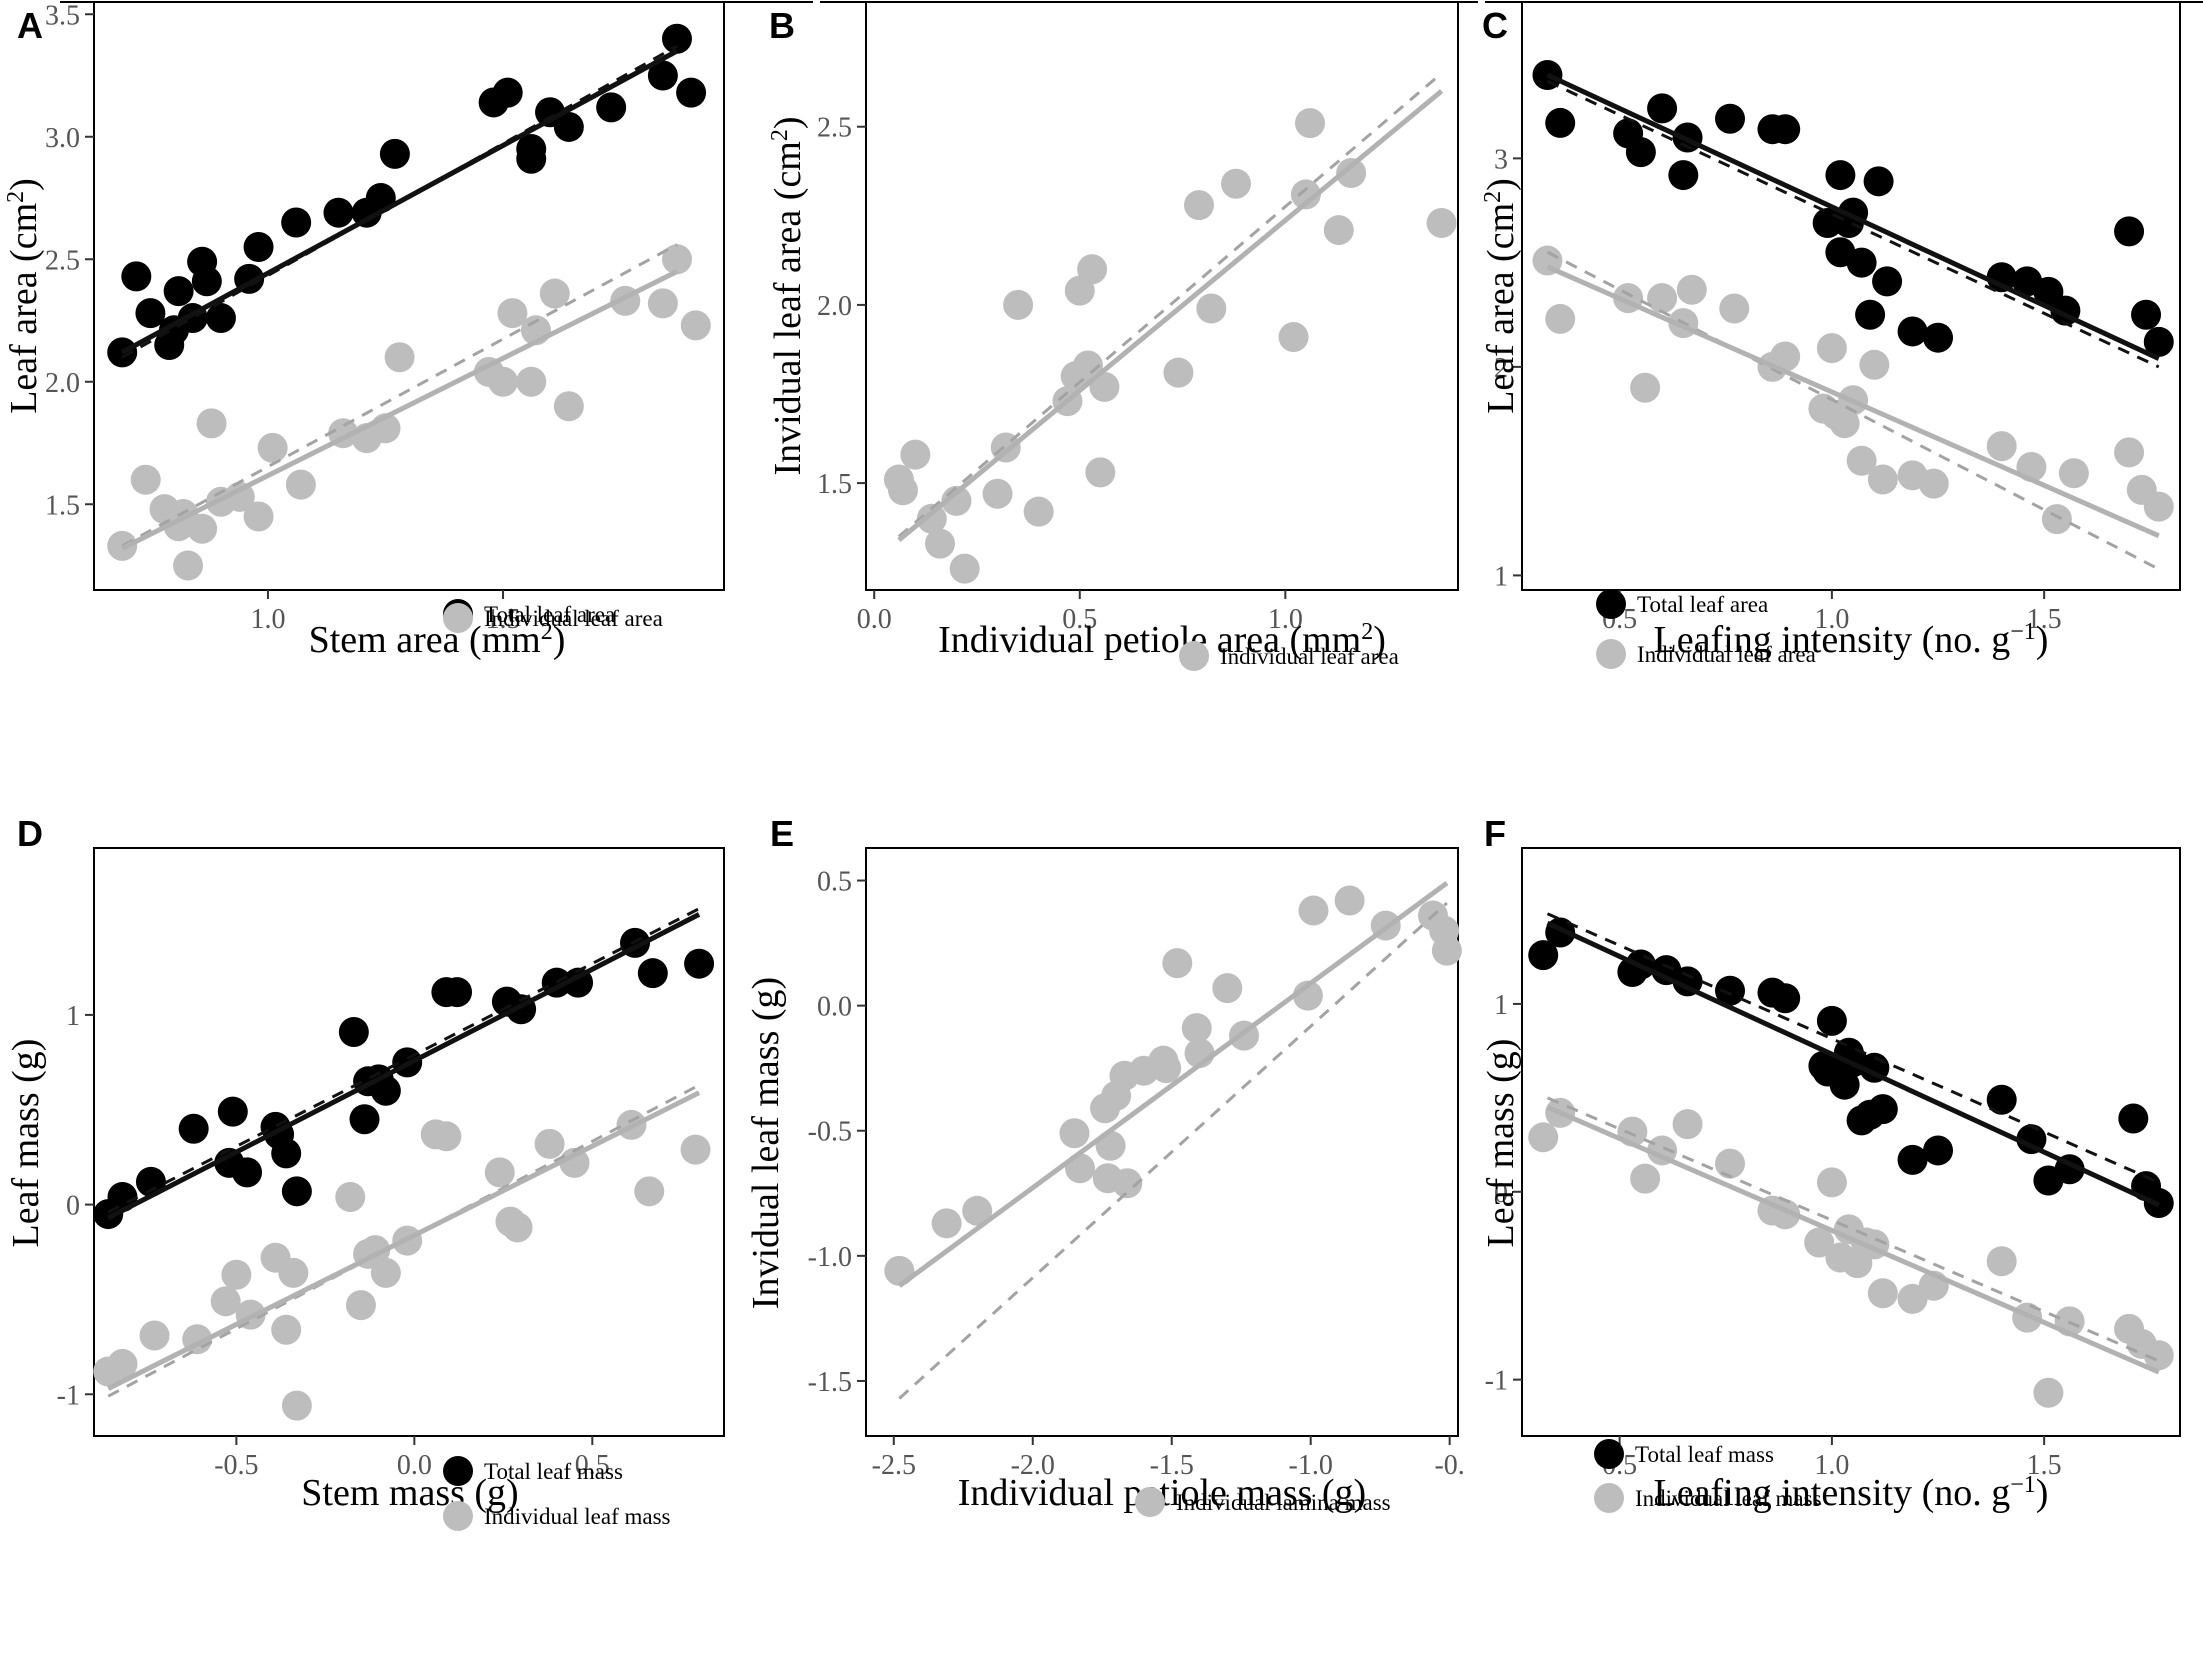 The image size is (2203, 1658). I want to click on panel-letter-a: A, so click(30, 25).